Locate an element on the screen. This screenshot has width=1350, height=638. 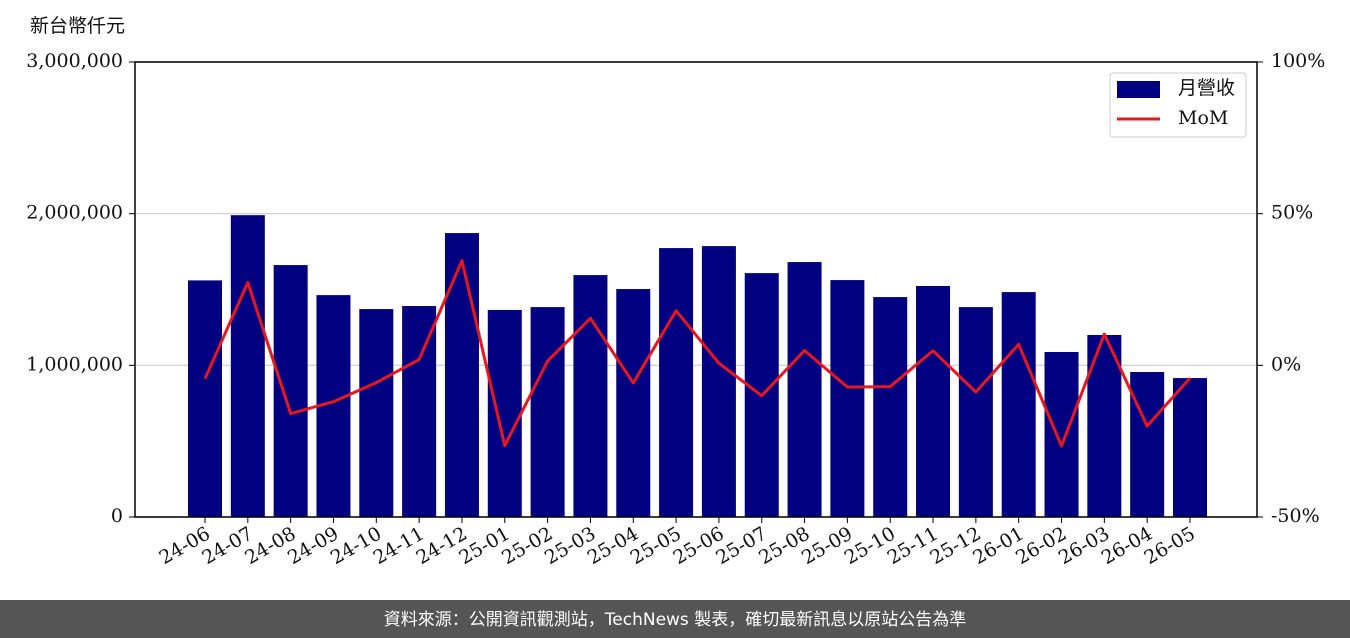
legend-label: MoM is located at coordinates (1203, 118).